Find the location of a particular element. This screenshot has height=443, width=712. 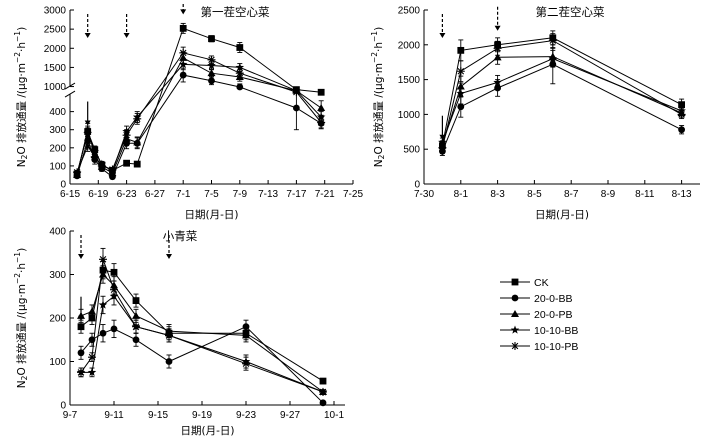

y-tick-label: 2000 is located at coordinates (409, 45).